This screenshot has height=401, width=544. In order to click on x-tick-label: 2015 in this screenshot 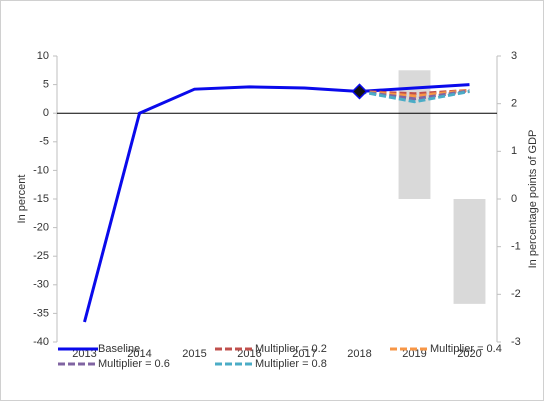, I will do `click(194, 354)`.